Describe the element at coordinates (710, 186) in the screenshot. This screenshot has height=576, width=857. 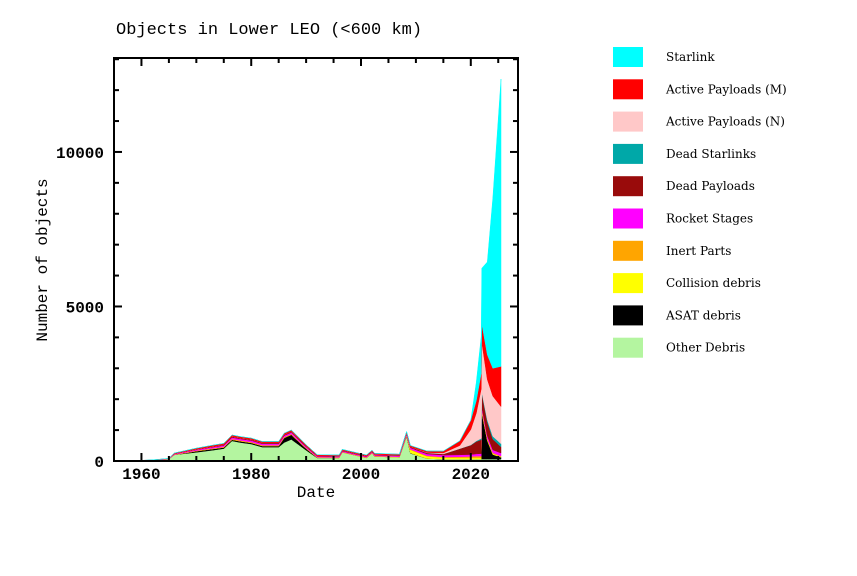
I see `legend-label: Dead Payloads` at that location.